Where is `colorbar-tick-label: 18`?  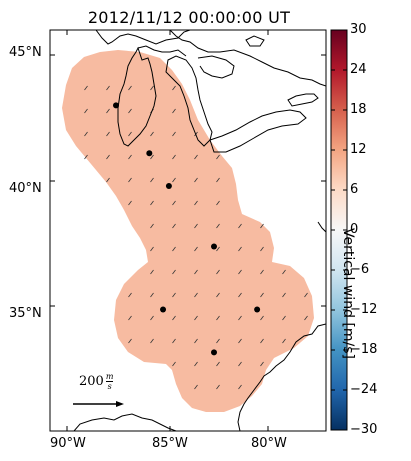
colorbar-tick-label: 18 is located at coordinates (358, 109).